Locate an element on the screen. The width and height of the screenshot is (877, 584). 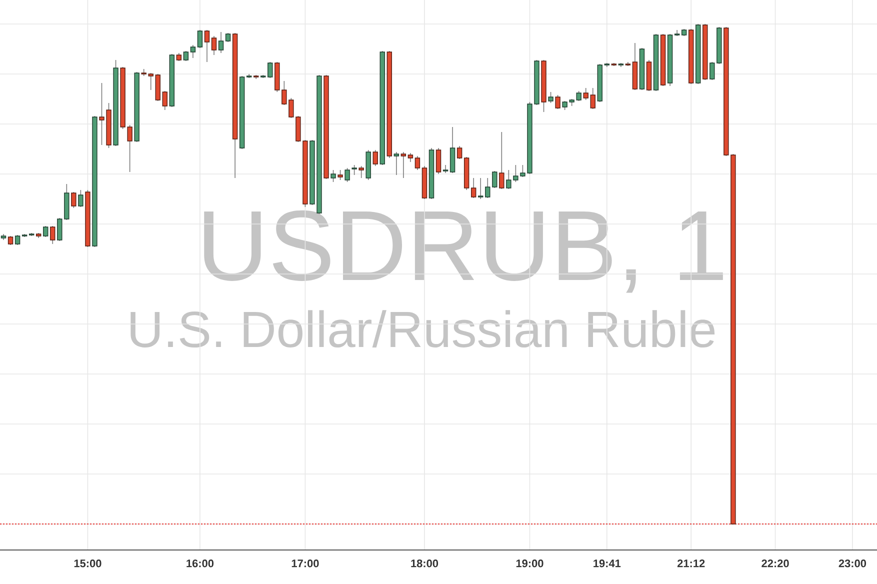
x-tick-label: 19:00 is located at coordinates (530, 564).